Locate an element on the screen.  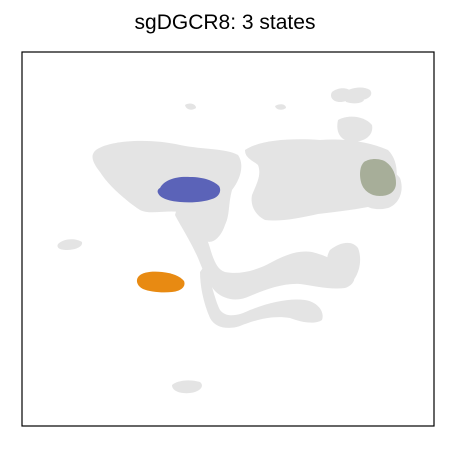
chart-title: sgDGCR8: 3 states is located at coordinates (225, 22).